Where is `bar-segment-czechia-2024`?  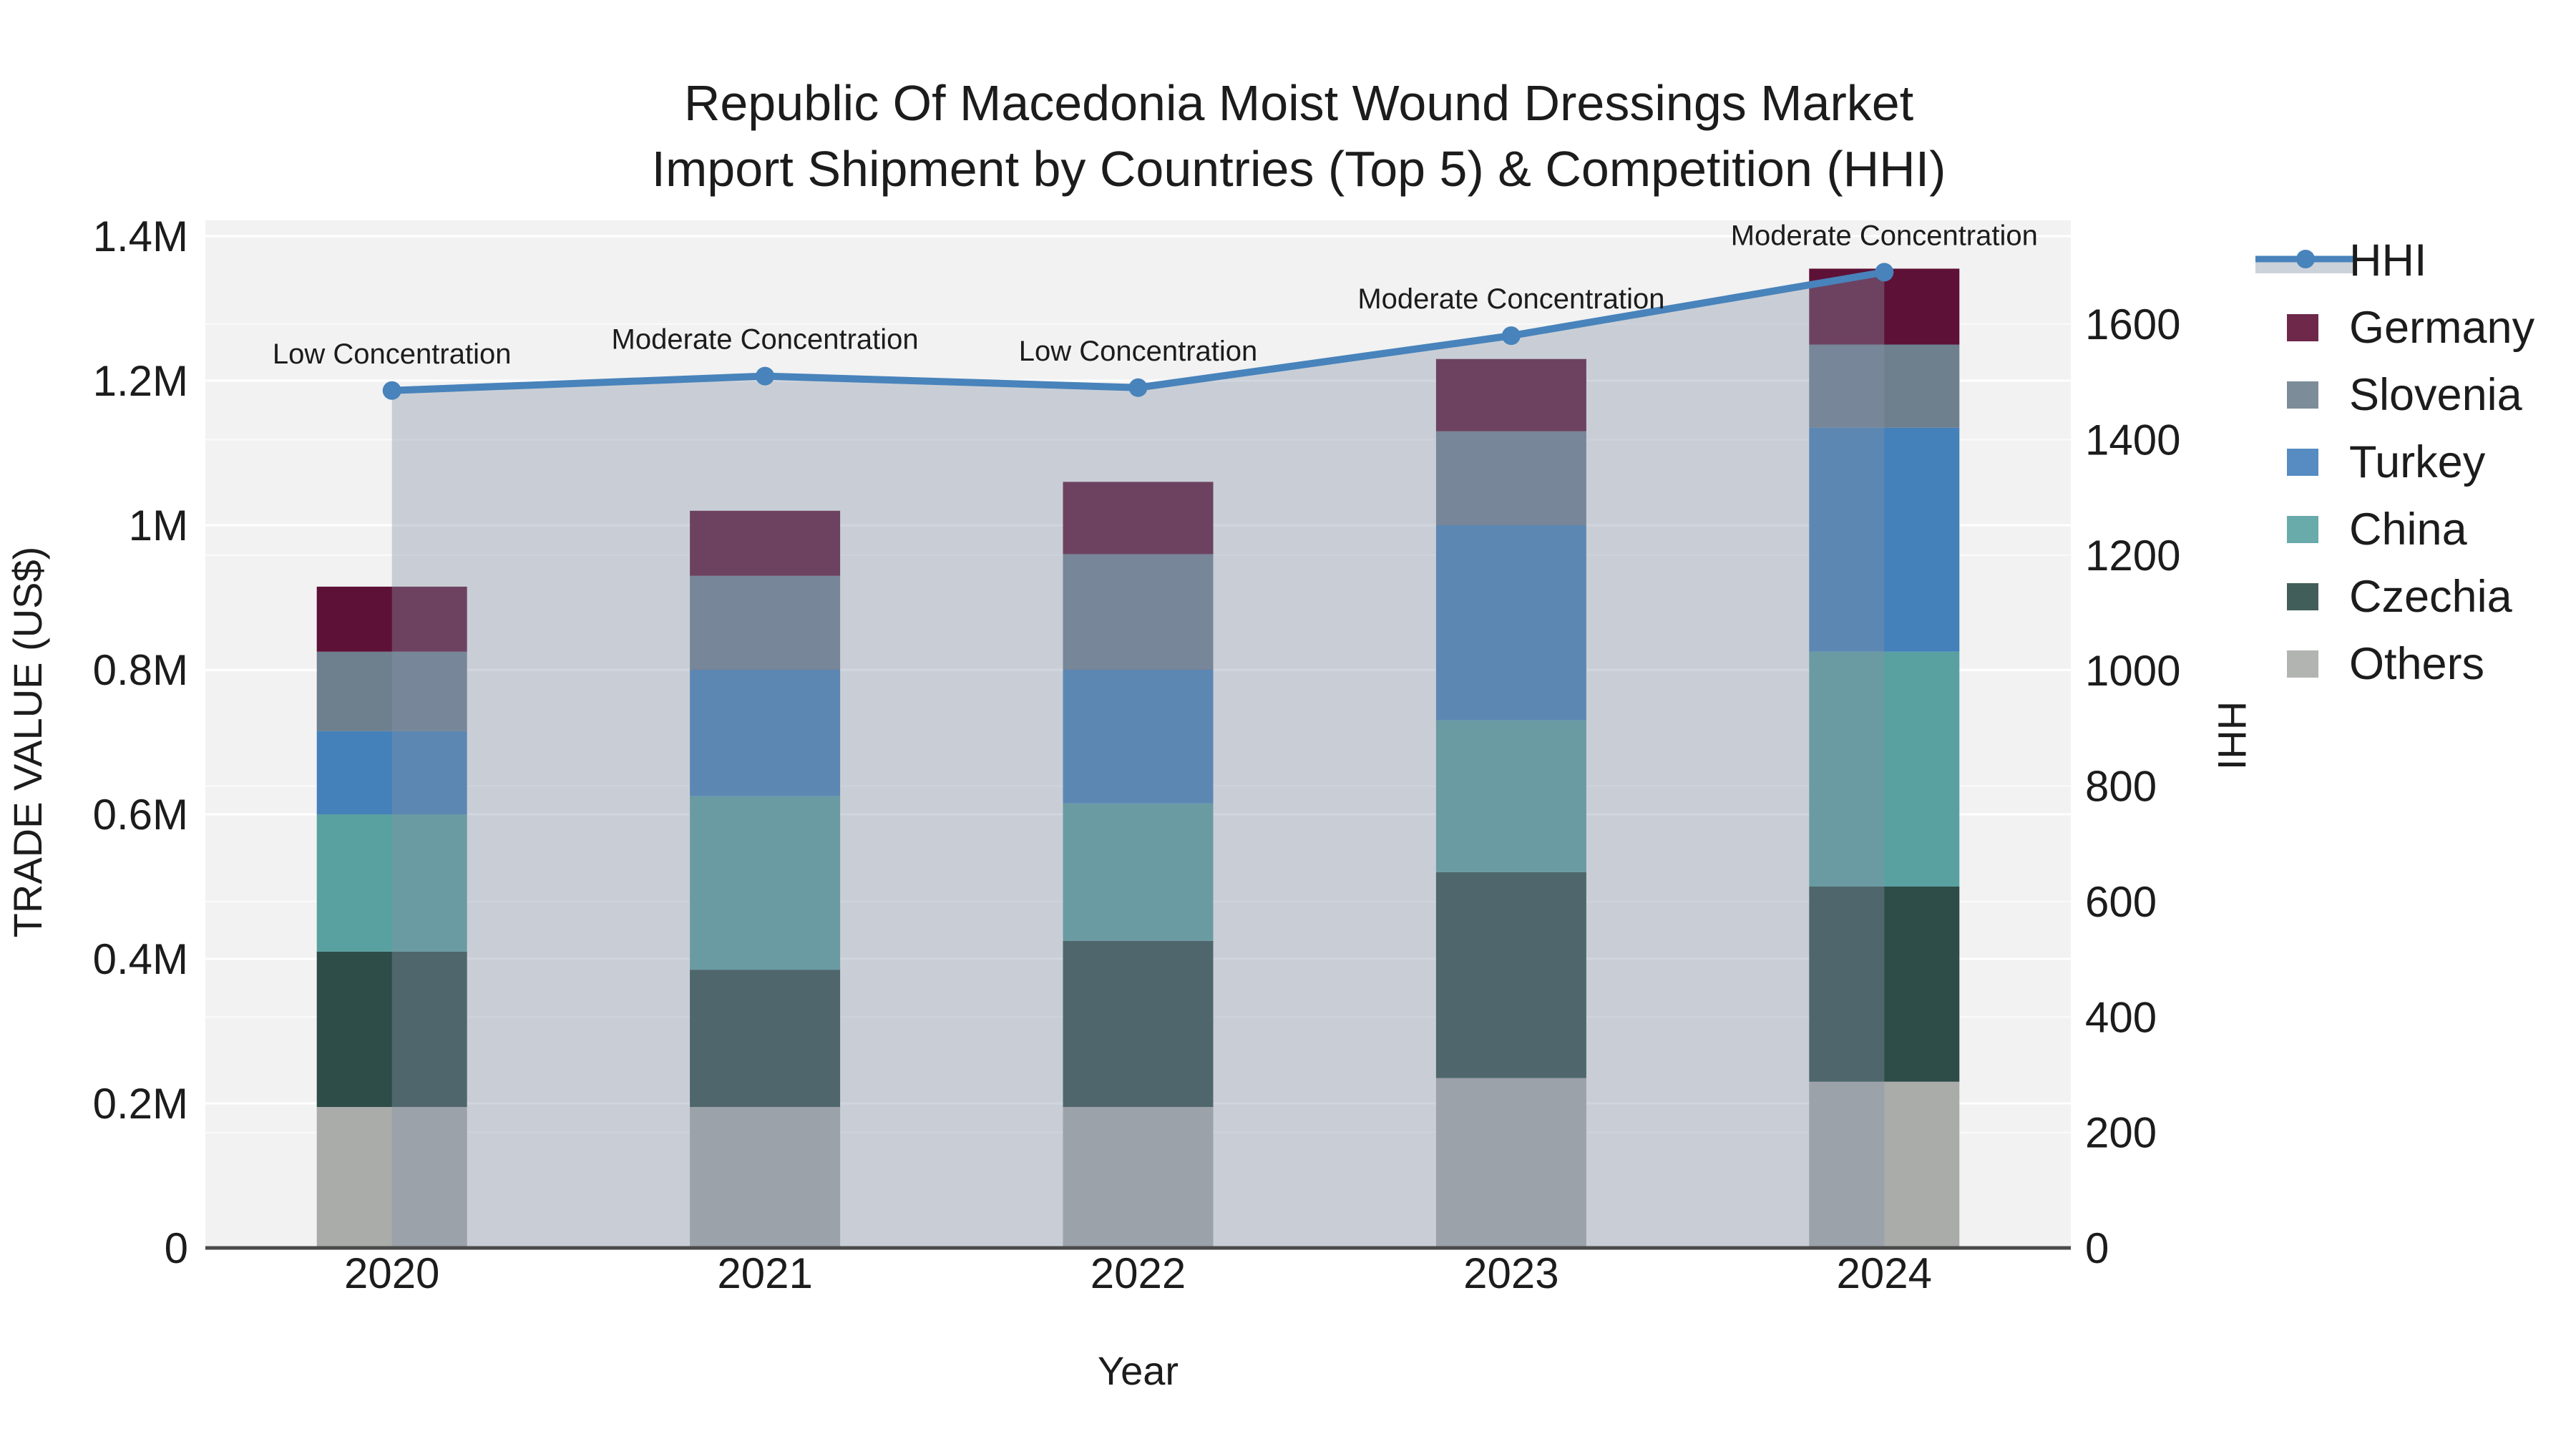
bar-segment-czechia-2024 is located at coordinates (1884, 984).